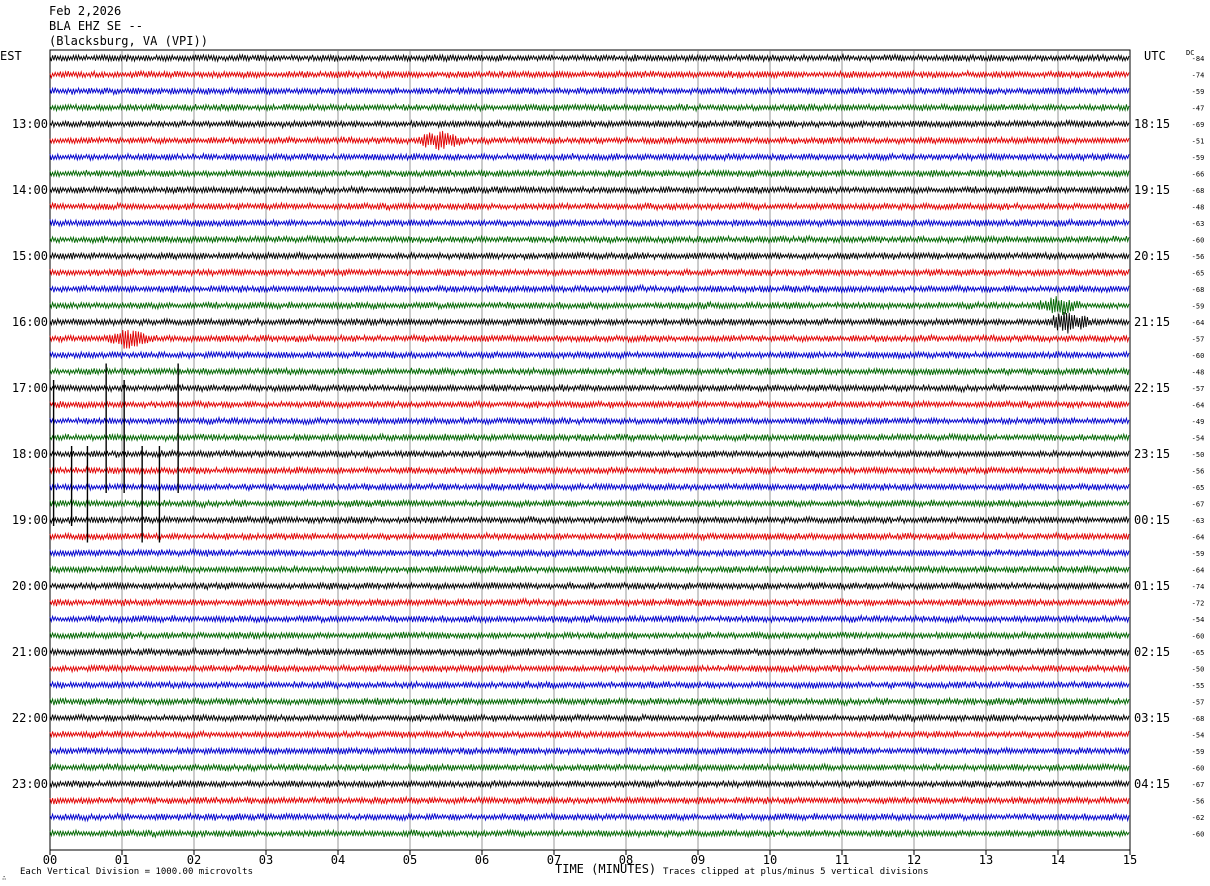 The width and height of the screenshot is (1210, 886). What do you see at coordinates (1152, 520) in the screenshot?
I see `right-hour-label: 00:15` at bounding box center [1152, 520].